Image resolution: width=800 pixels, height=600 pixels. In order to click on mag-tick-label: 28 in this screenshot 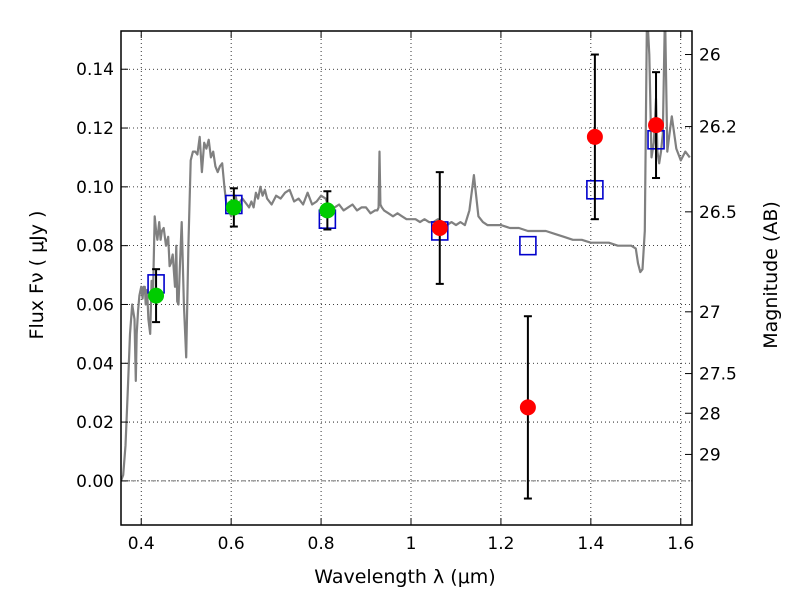, I will do `click(710, 414)`.